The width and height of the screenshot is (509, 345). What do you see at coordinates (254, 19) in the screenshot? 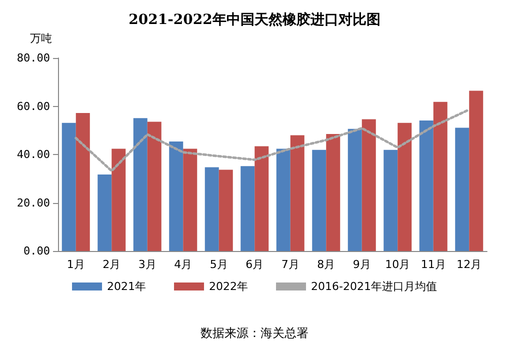
I see `chart-title: 2021-2022年中国天然橡胶进口对比图` at bounding box center [254, 19].